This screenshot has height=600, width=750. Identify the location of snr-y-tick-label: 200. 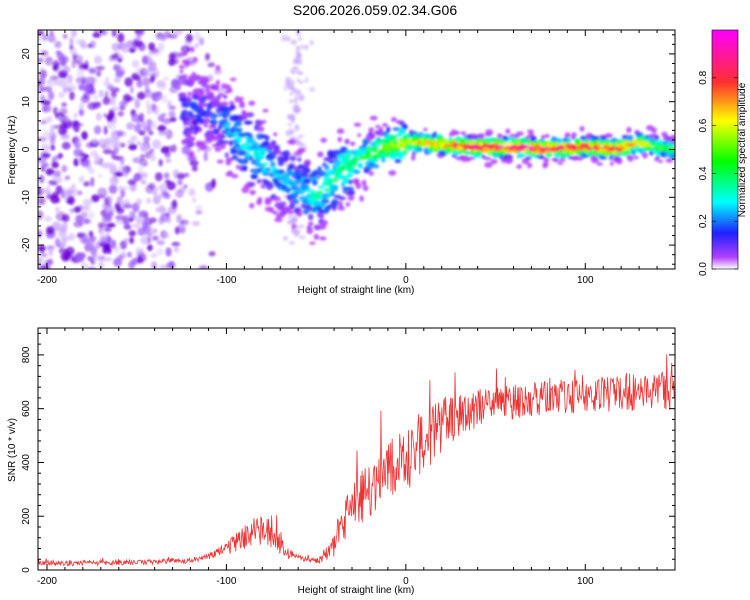
(26, 515).